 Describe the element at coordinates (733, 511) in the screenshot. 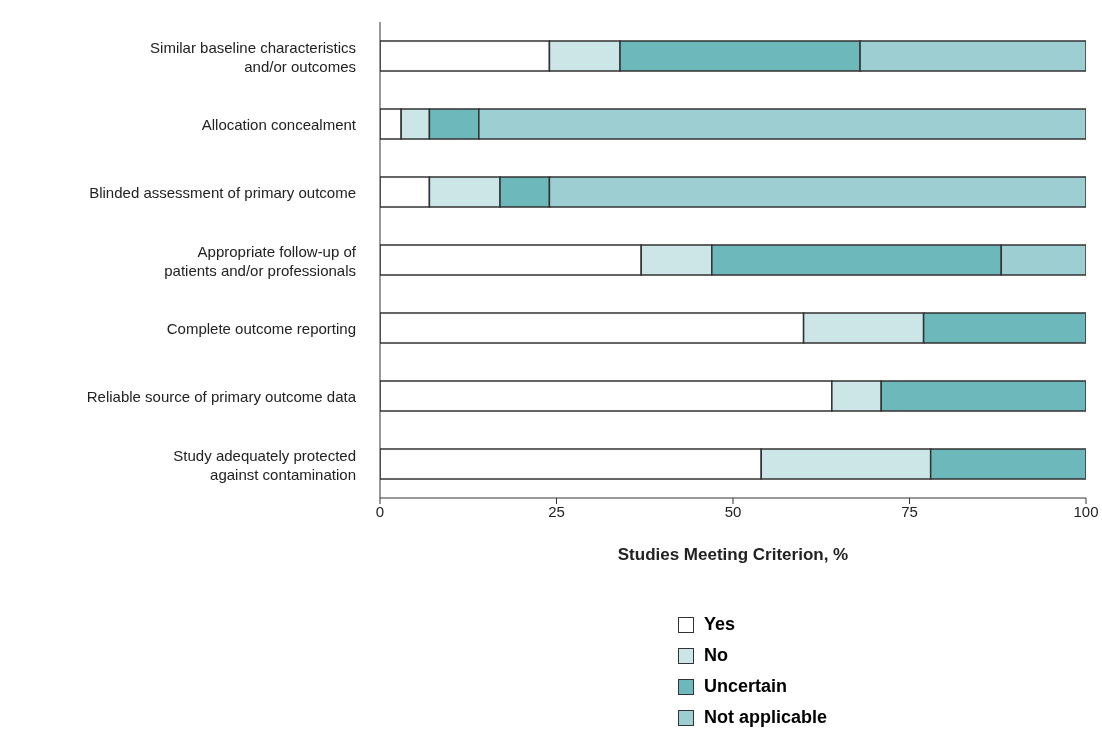

I see `x-tick-label: 50` at that location.